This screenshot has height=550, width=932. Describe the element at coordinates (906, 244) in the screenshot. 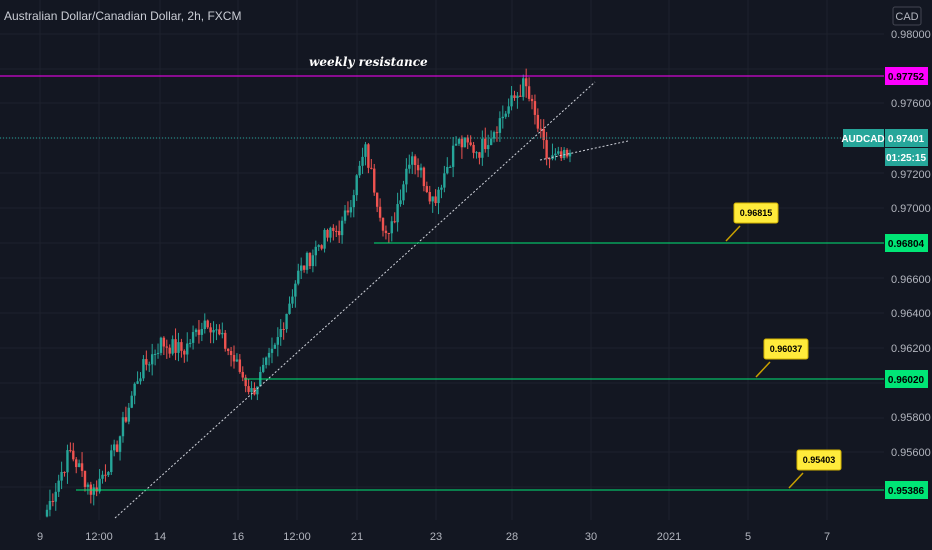

I see `support-price-label-1: 0.96804` at that location.